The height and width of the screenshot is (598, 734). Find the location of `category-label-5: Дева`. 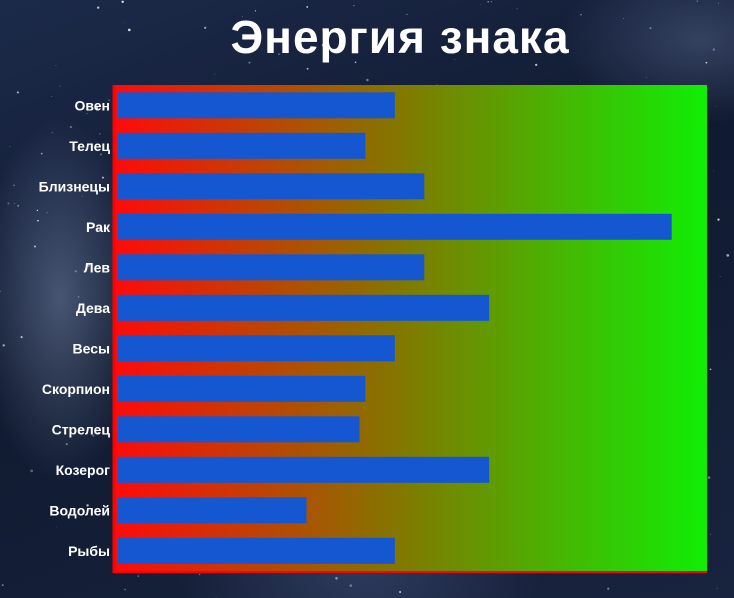

category-label-5: Дева is located at coordinates (93, 308).